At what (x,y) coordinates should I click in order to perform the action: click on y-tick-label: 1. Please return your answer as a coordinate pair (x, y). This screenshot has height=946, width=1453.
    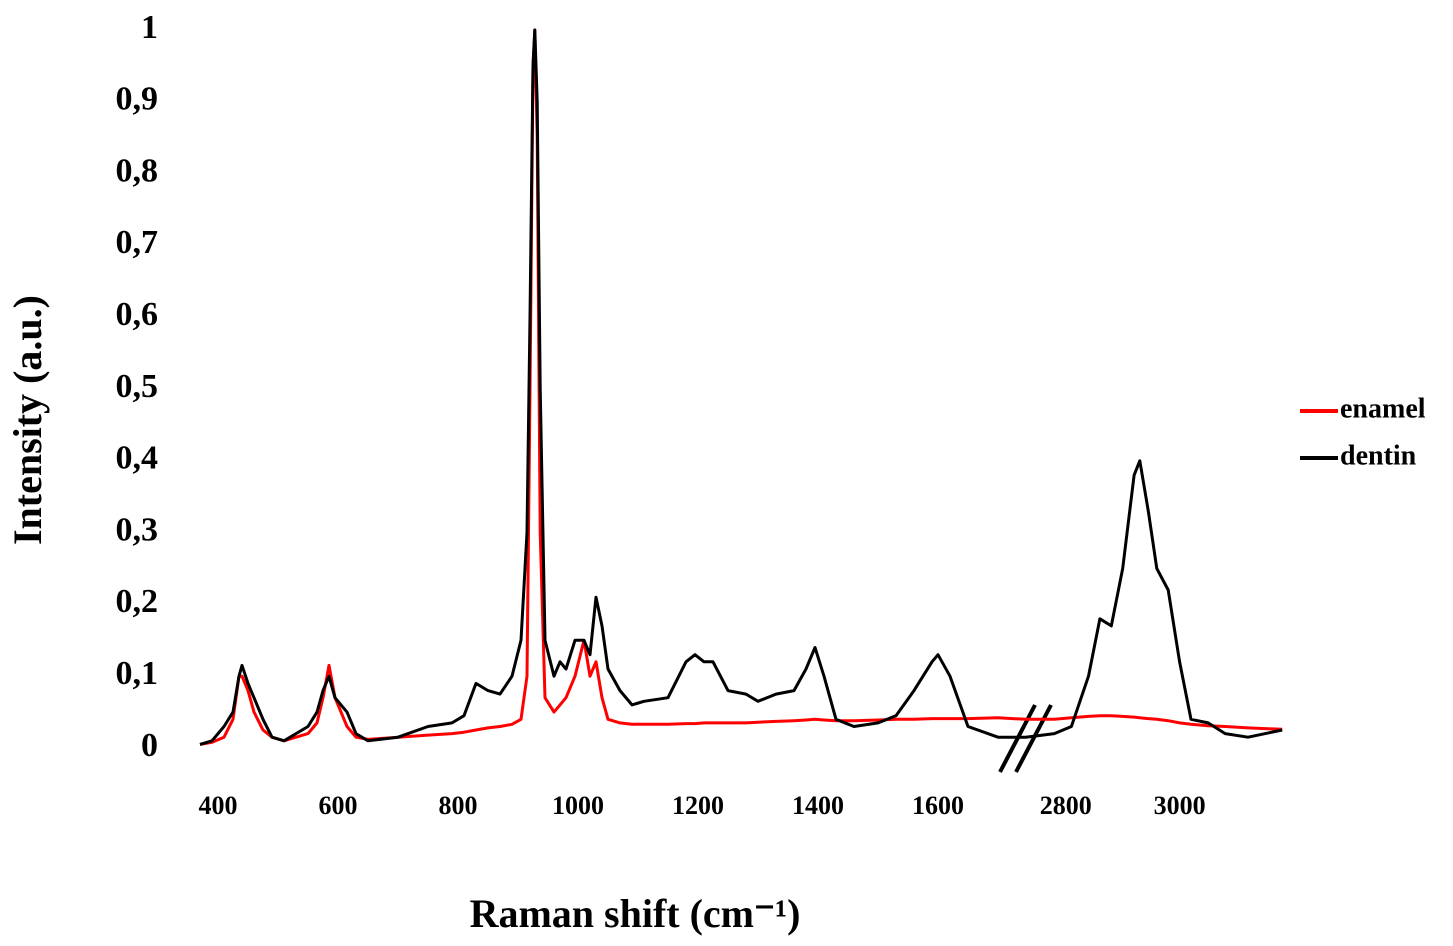
    Looking at the image, I should click on (149, 27).